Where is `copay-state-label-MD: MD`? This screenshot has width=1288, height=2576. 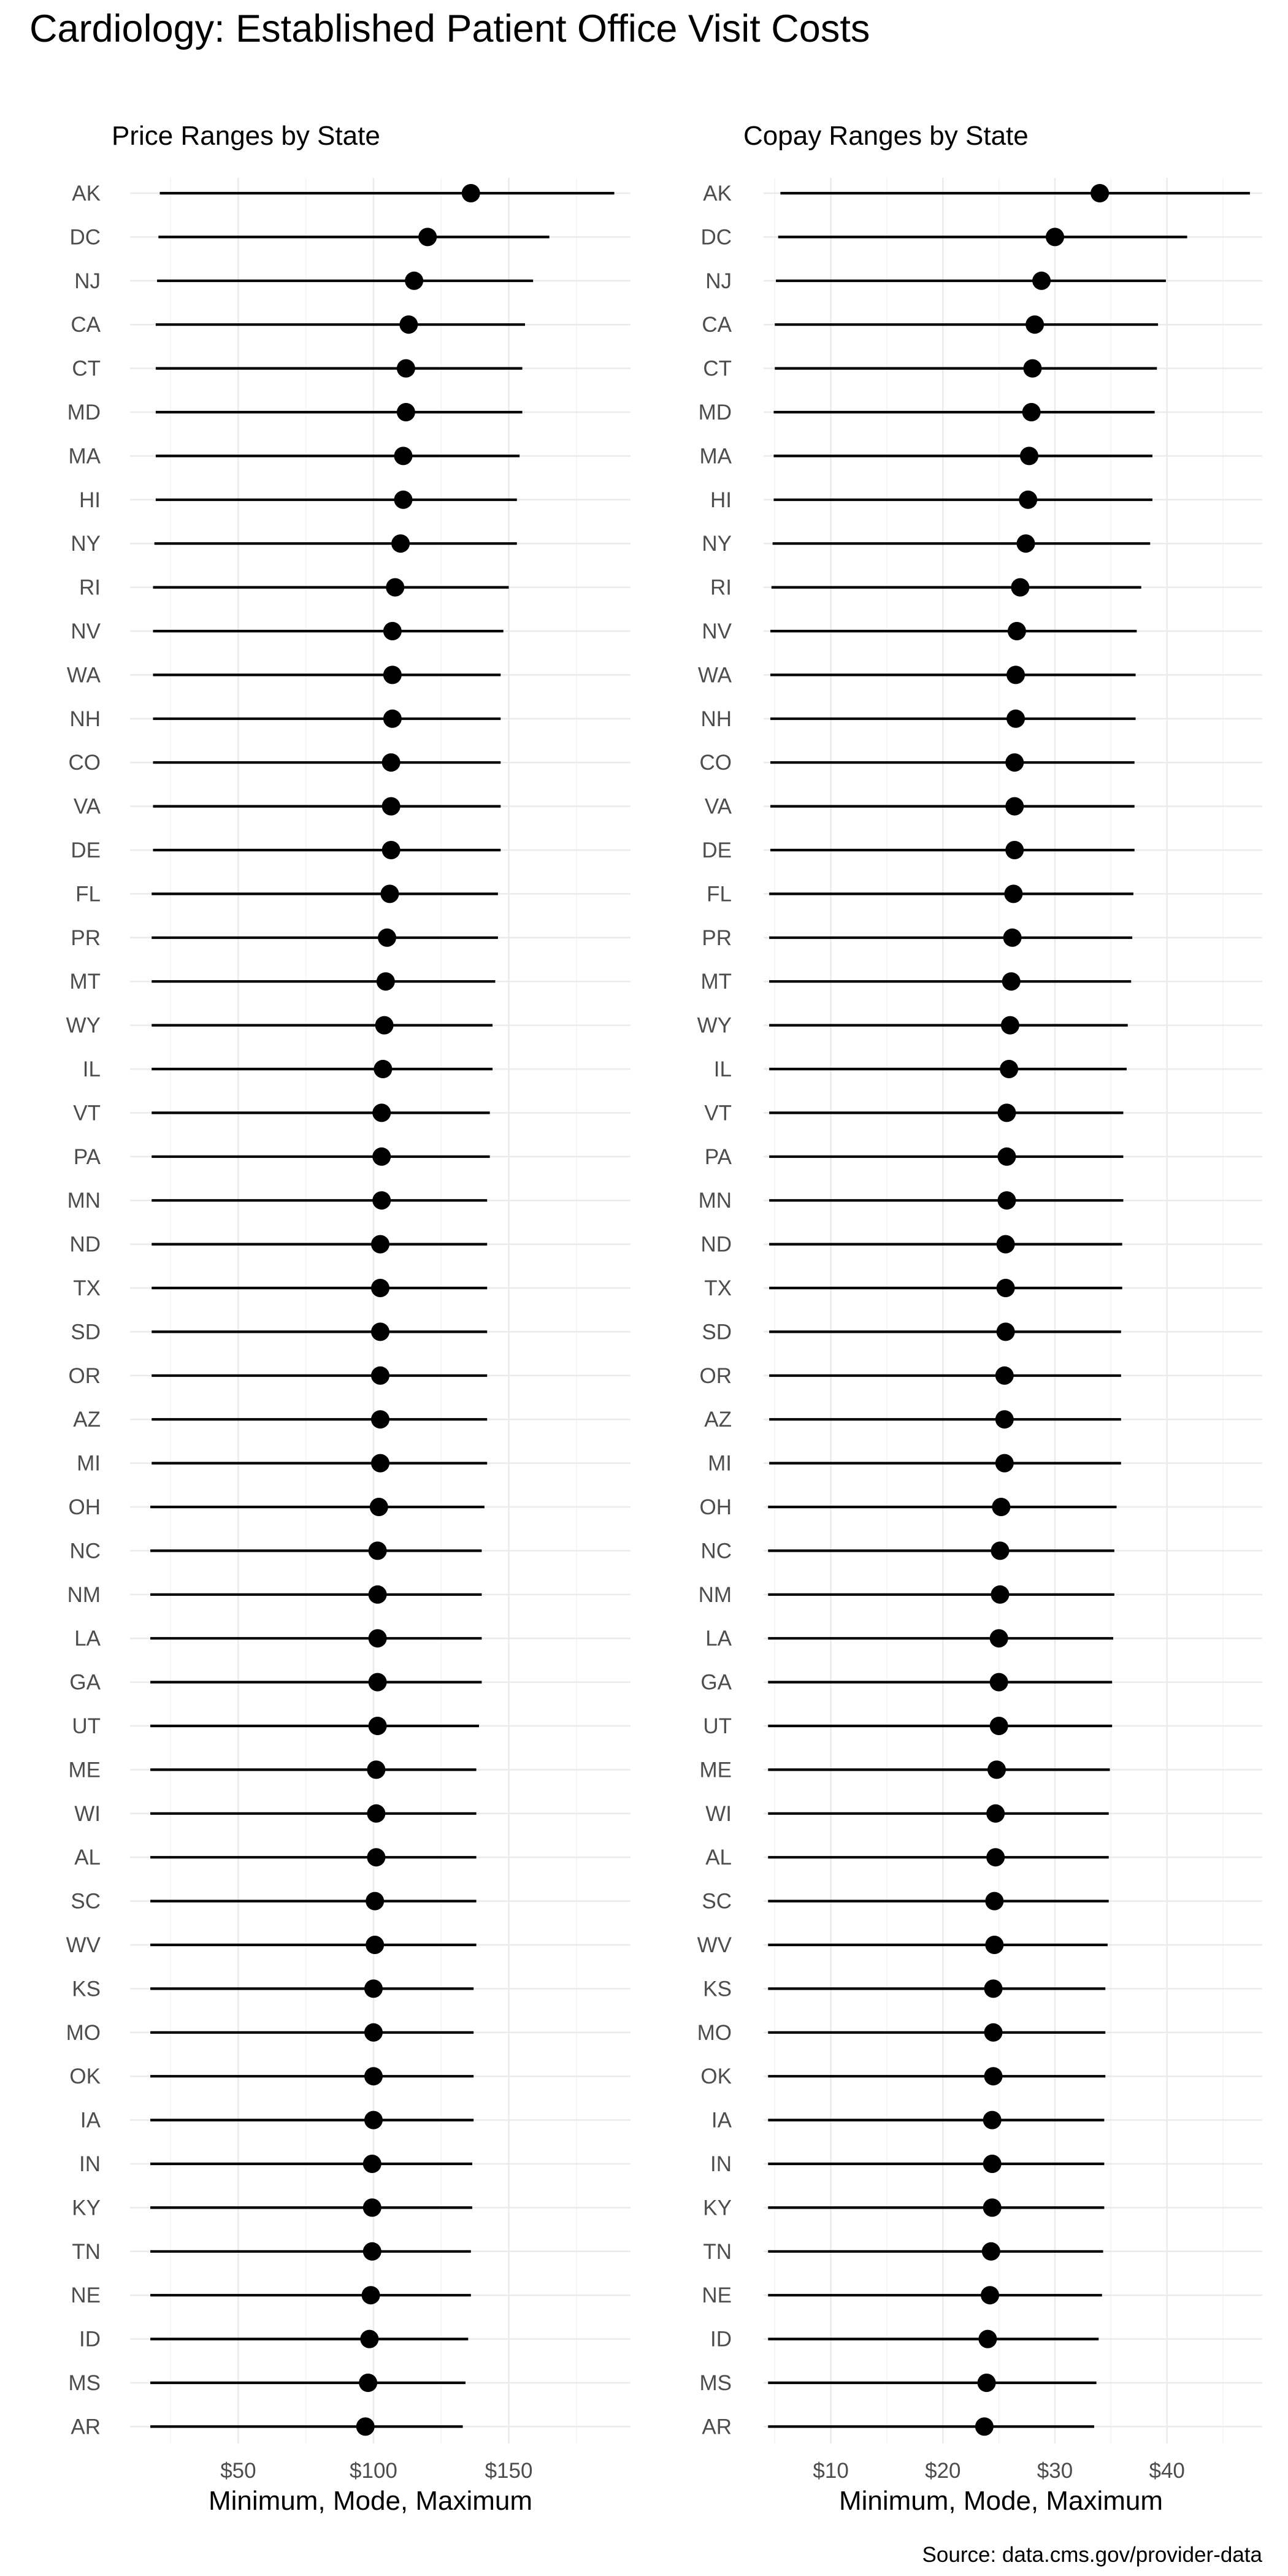 copay-state-label-MD: MD is located at coordinates (715, 412).